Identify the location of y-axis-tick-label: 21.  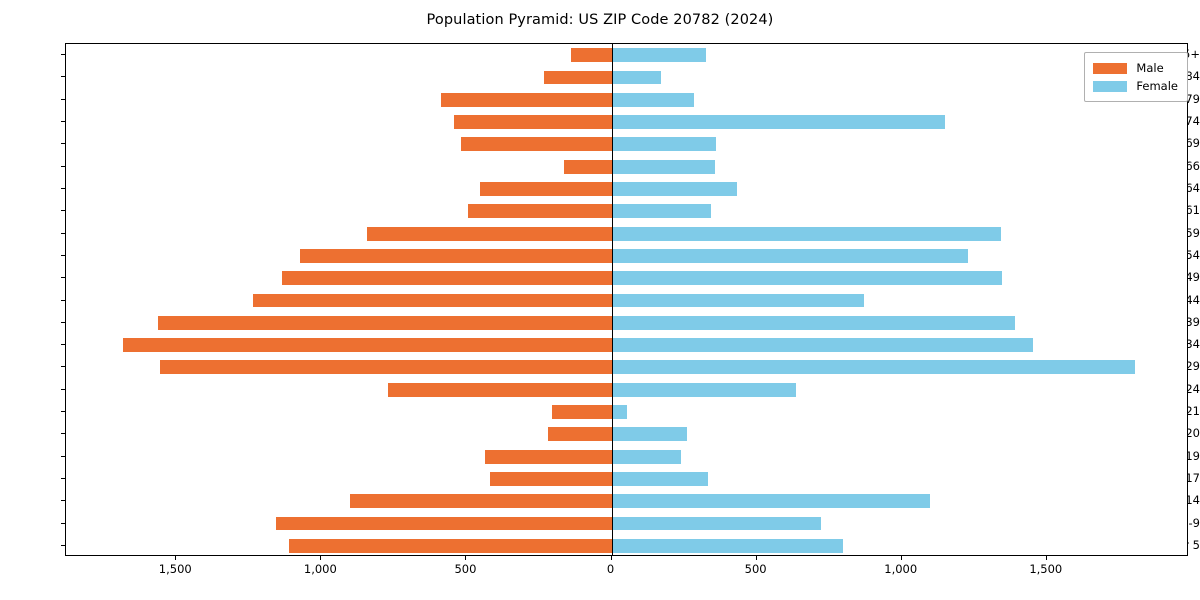
(1192, 411).